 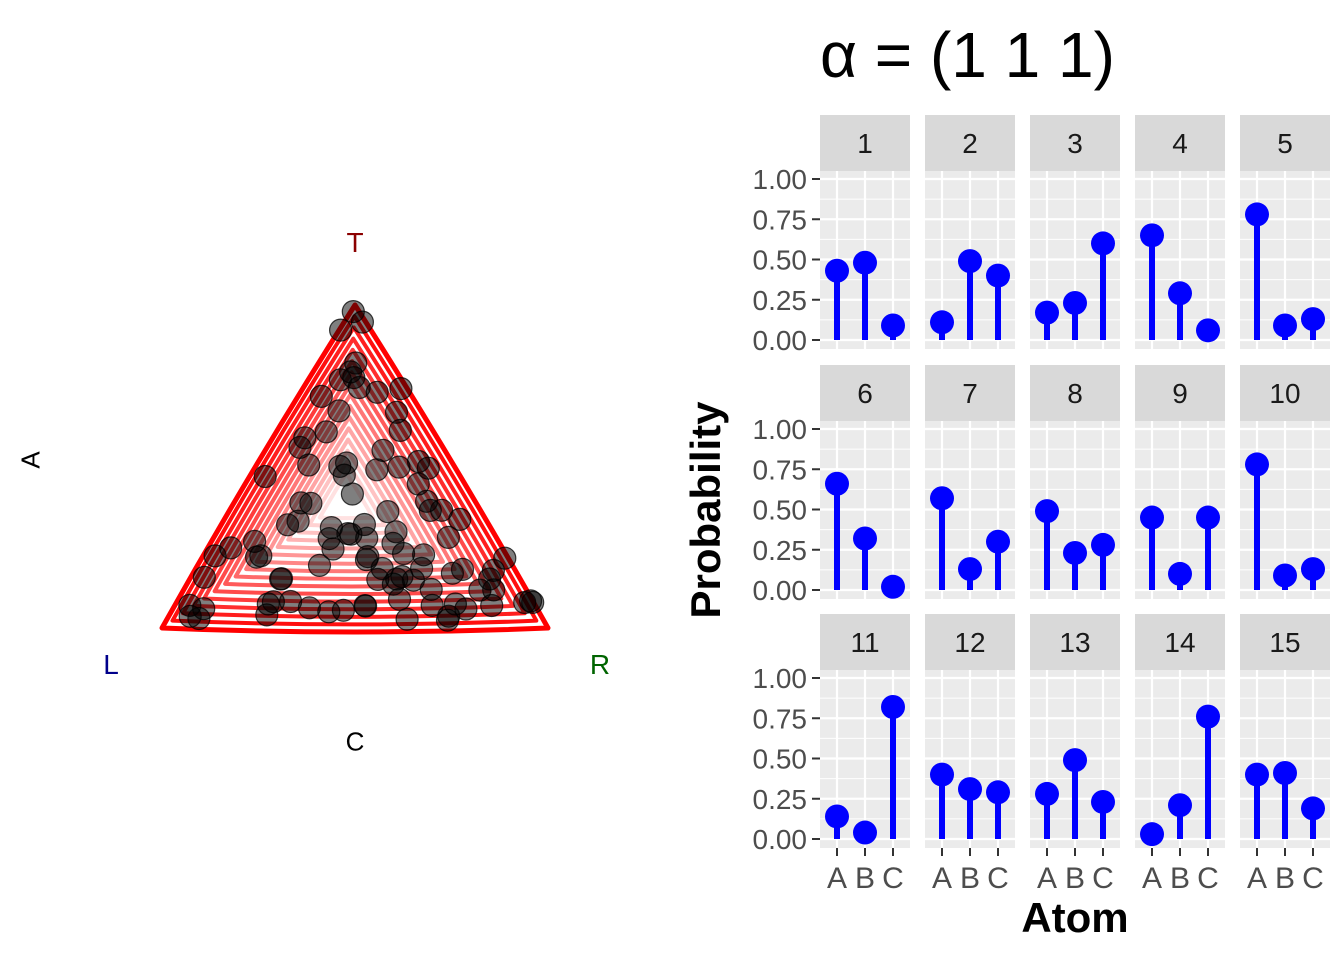 I want to click on facet-label: 14, so click(x=1179, y=642).